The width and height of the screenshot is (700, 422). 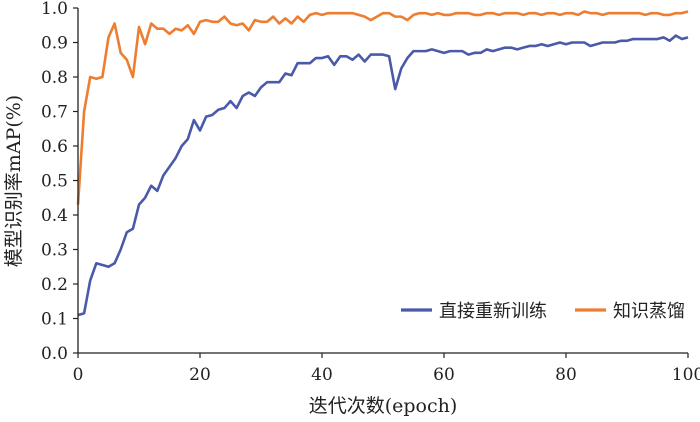 What do you see at coordinates (566, 375) in the screenshot?
I see `x-tick-label: 80` at bounding box center [566, 375].